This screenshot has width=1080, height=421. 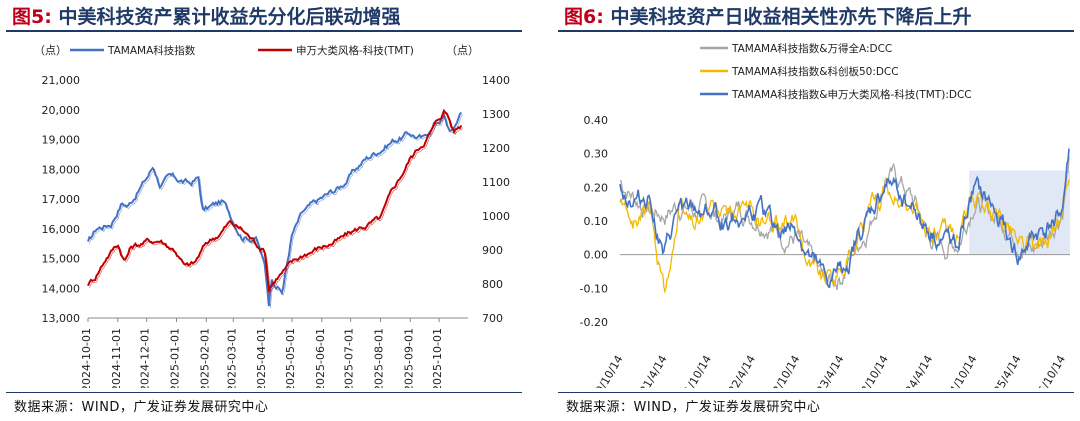 I want to click on x-tick-label: 2021/4/14, so click(x=649, y=370).